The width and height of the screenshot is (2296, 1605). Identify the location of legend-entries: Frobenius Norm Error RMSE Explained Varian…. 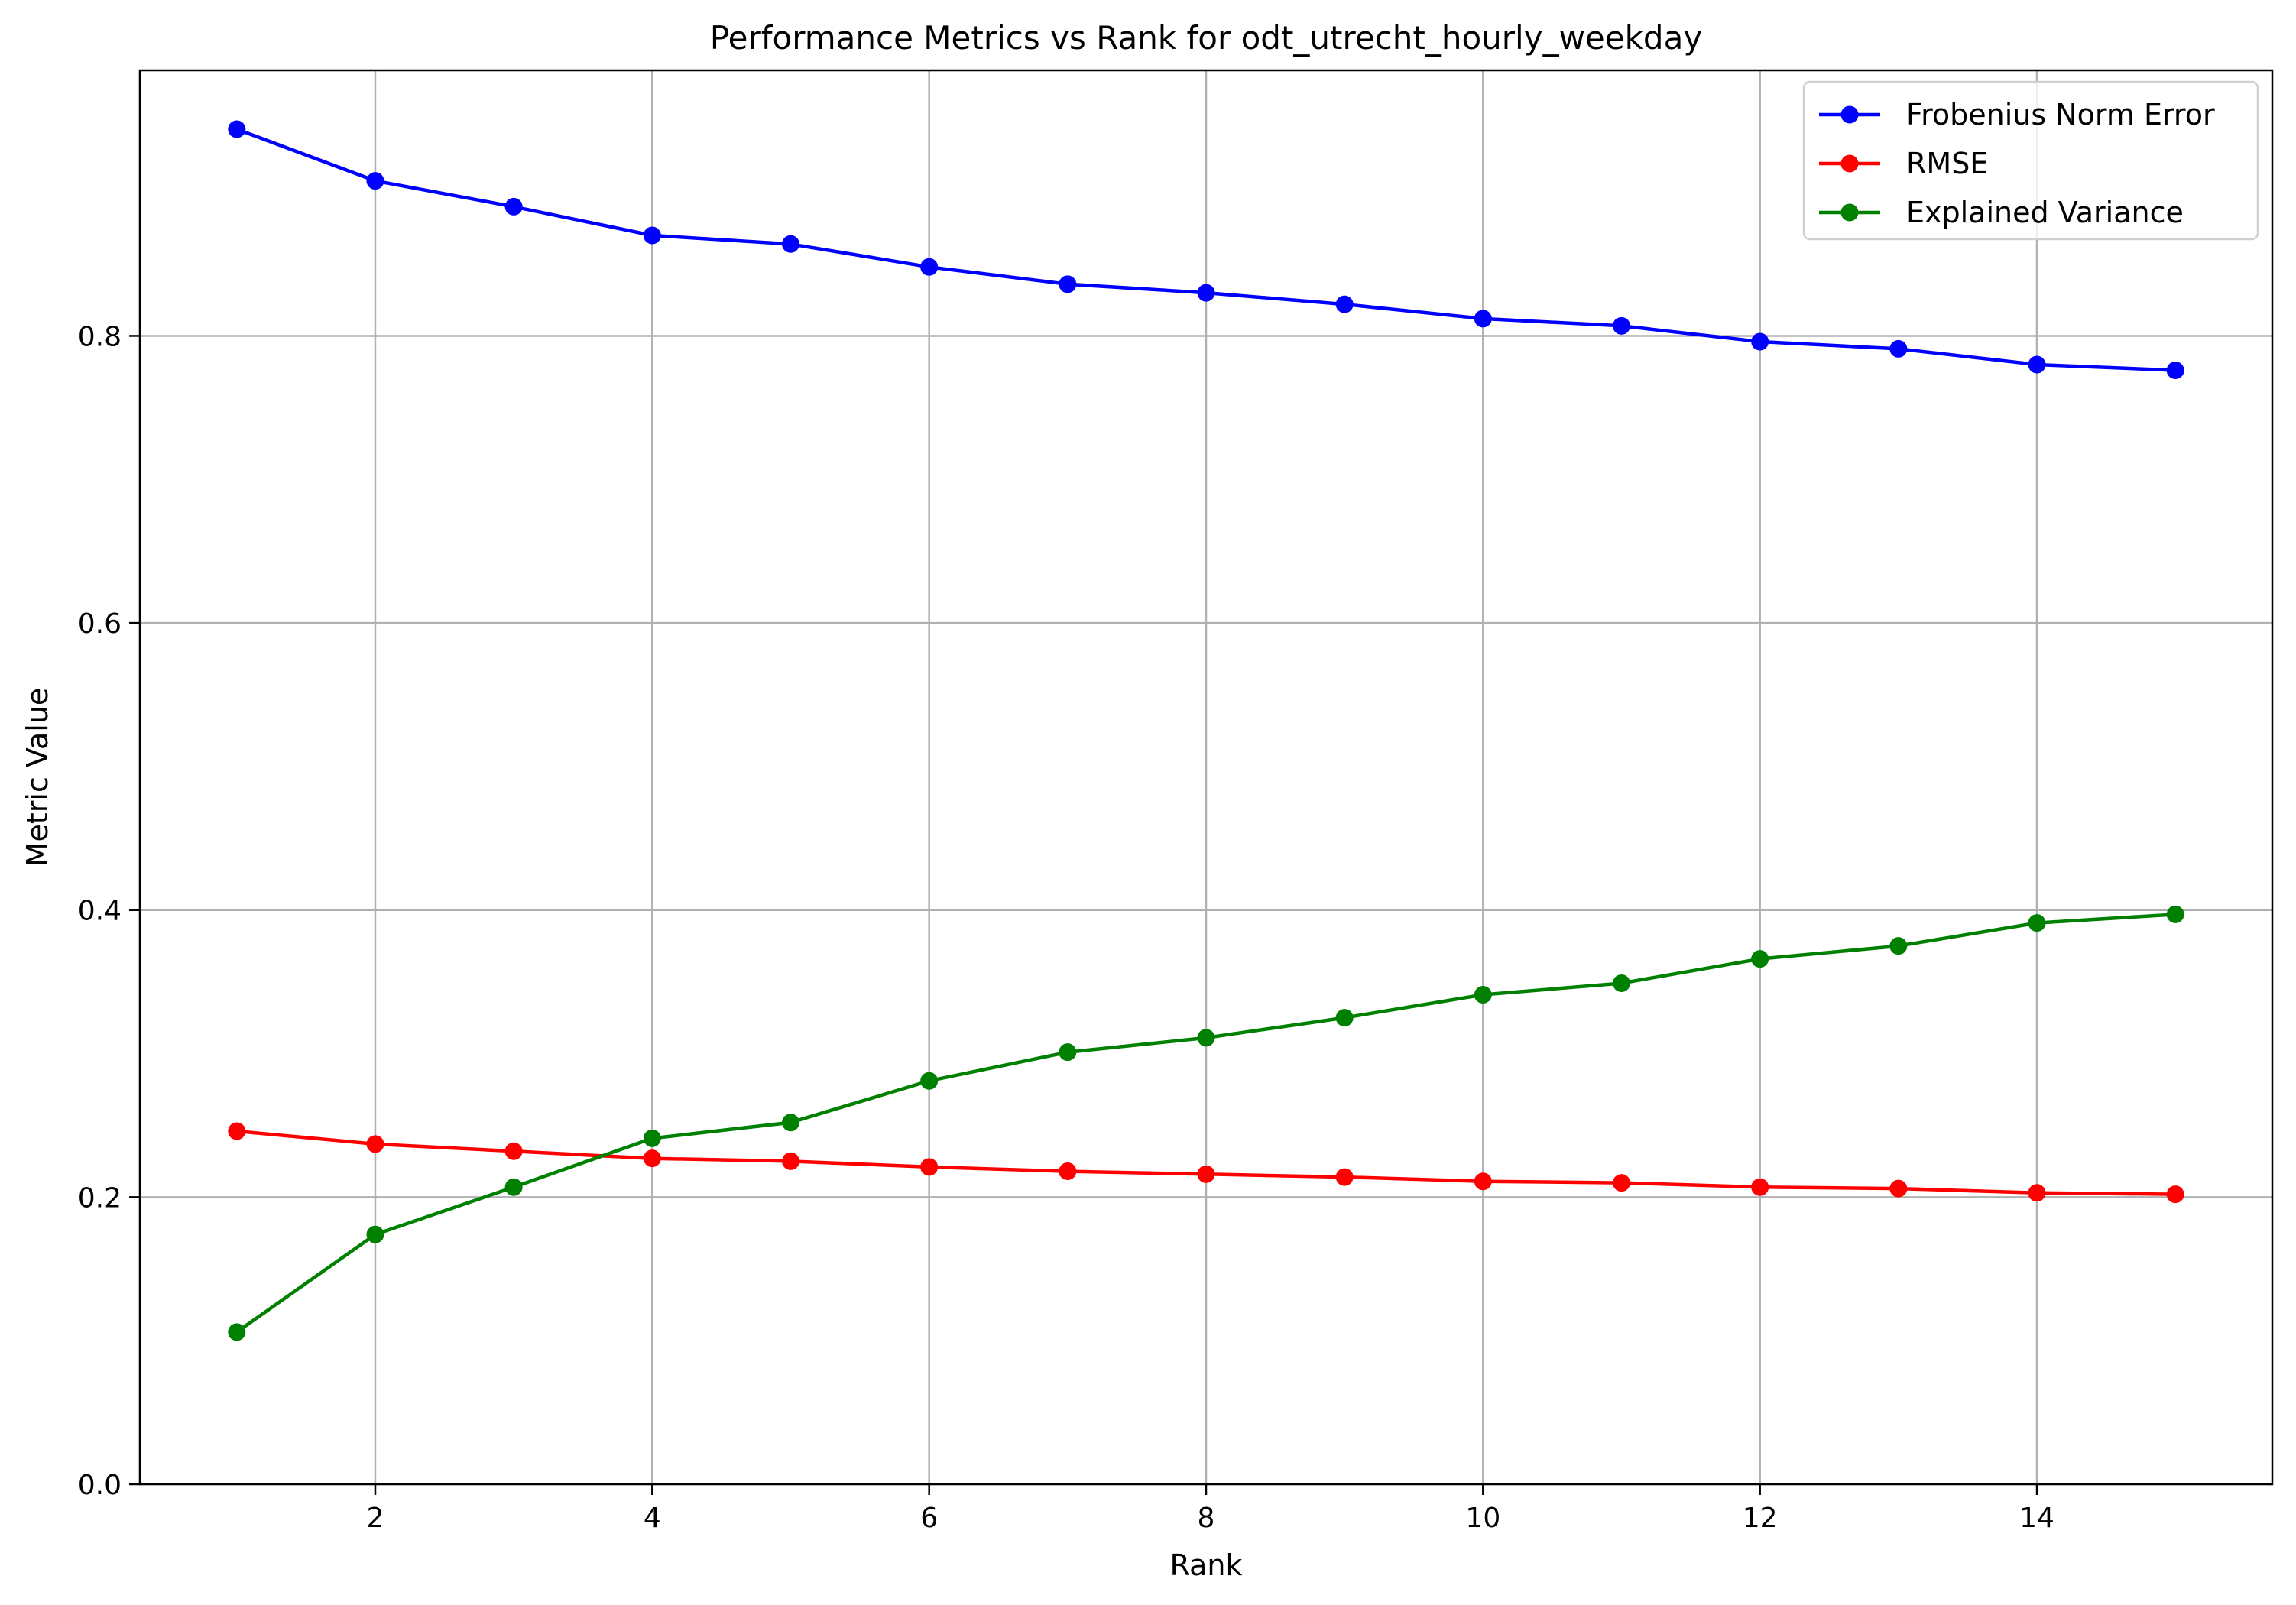
(2017, 163).